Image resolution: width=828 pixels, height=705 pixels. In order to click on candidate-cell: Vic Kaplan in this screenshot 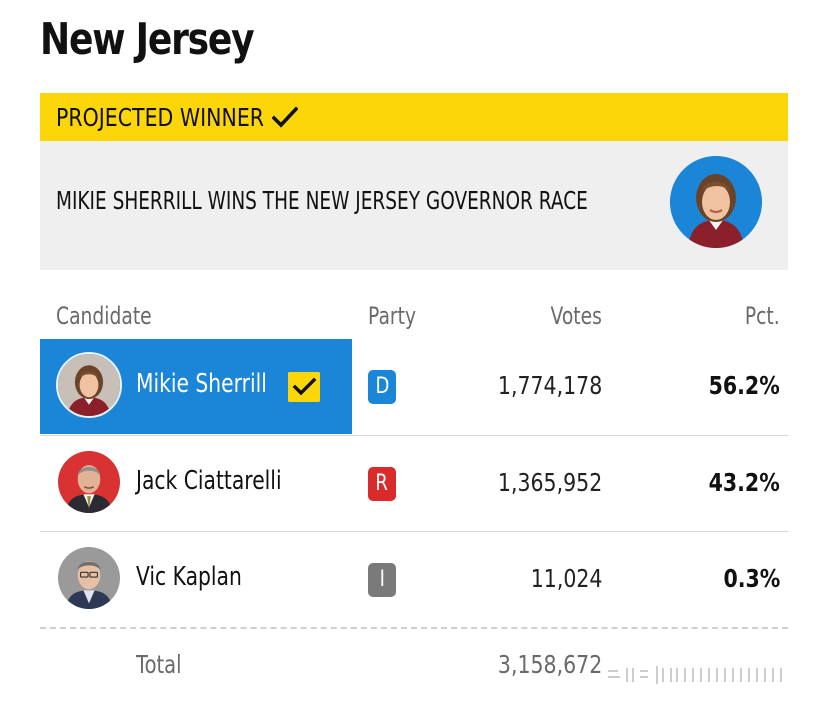, I will do `click(196, 579)`.